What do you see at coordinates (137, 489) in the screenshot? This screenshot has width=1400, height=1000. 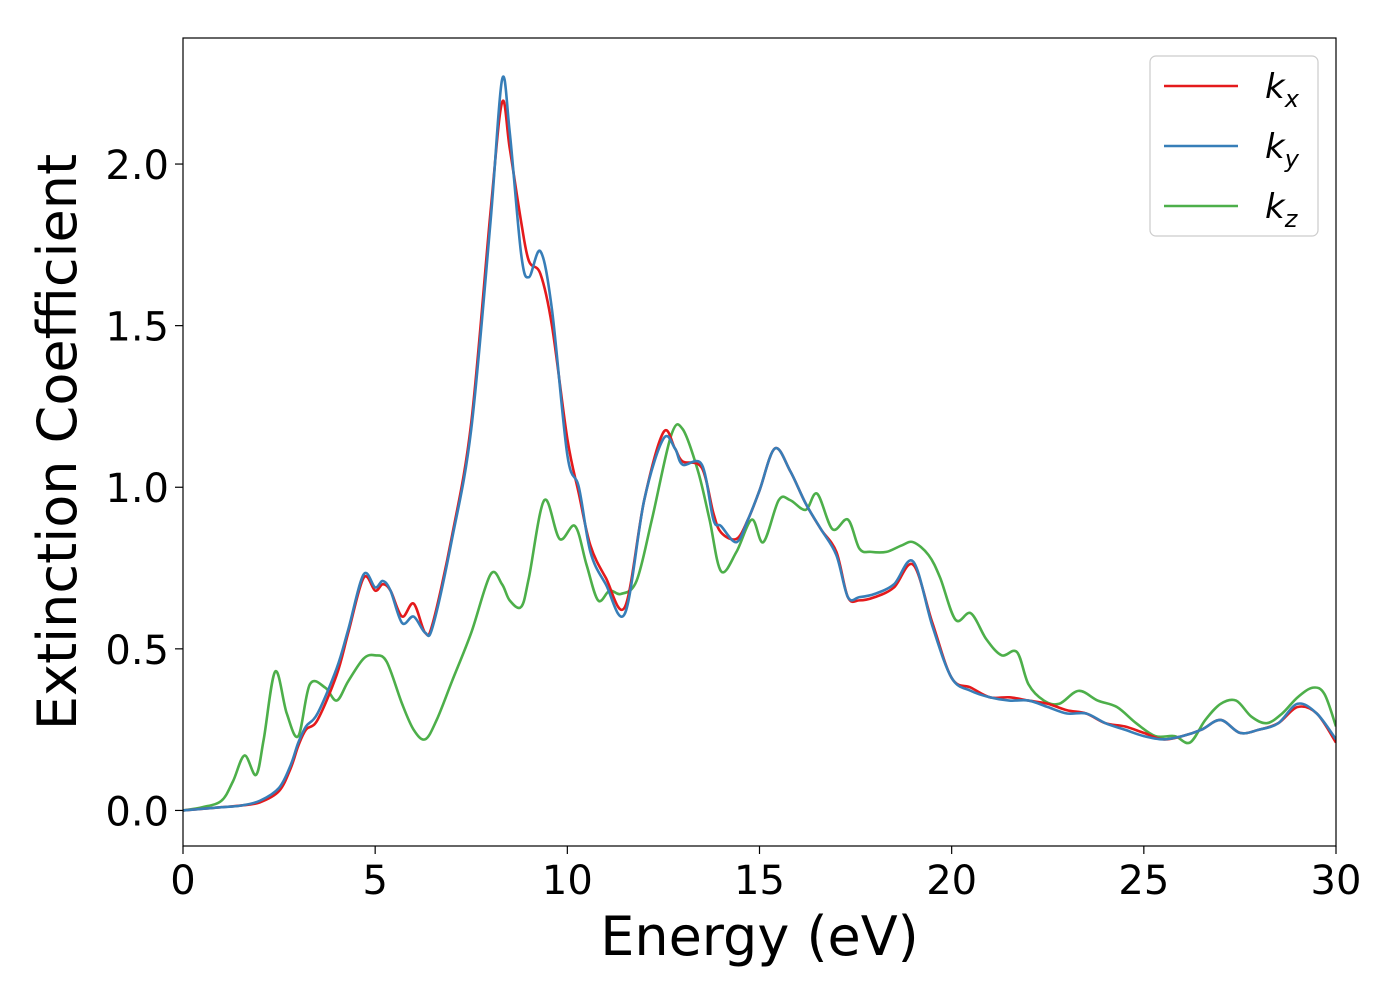 I see `y-tick-label: 1.0` at bounding box center [137, 489].